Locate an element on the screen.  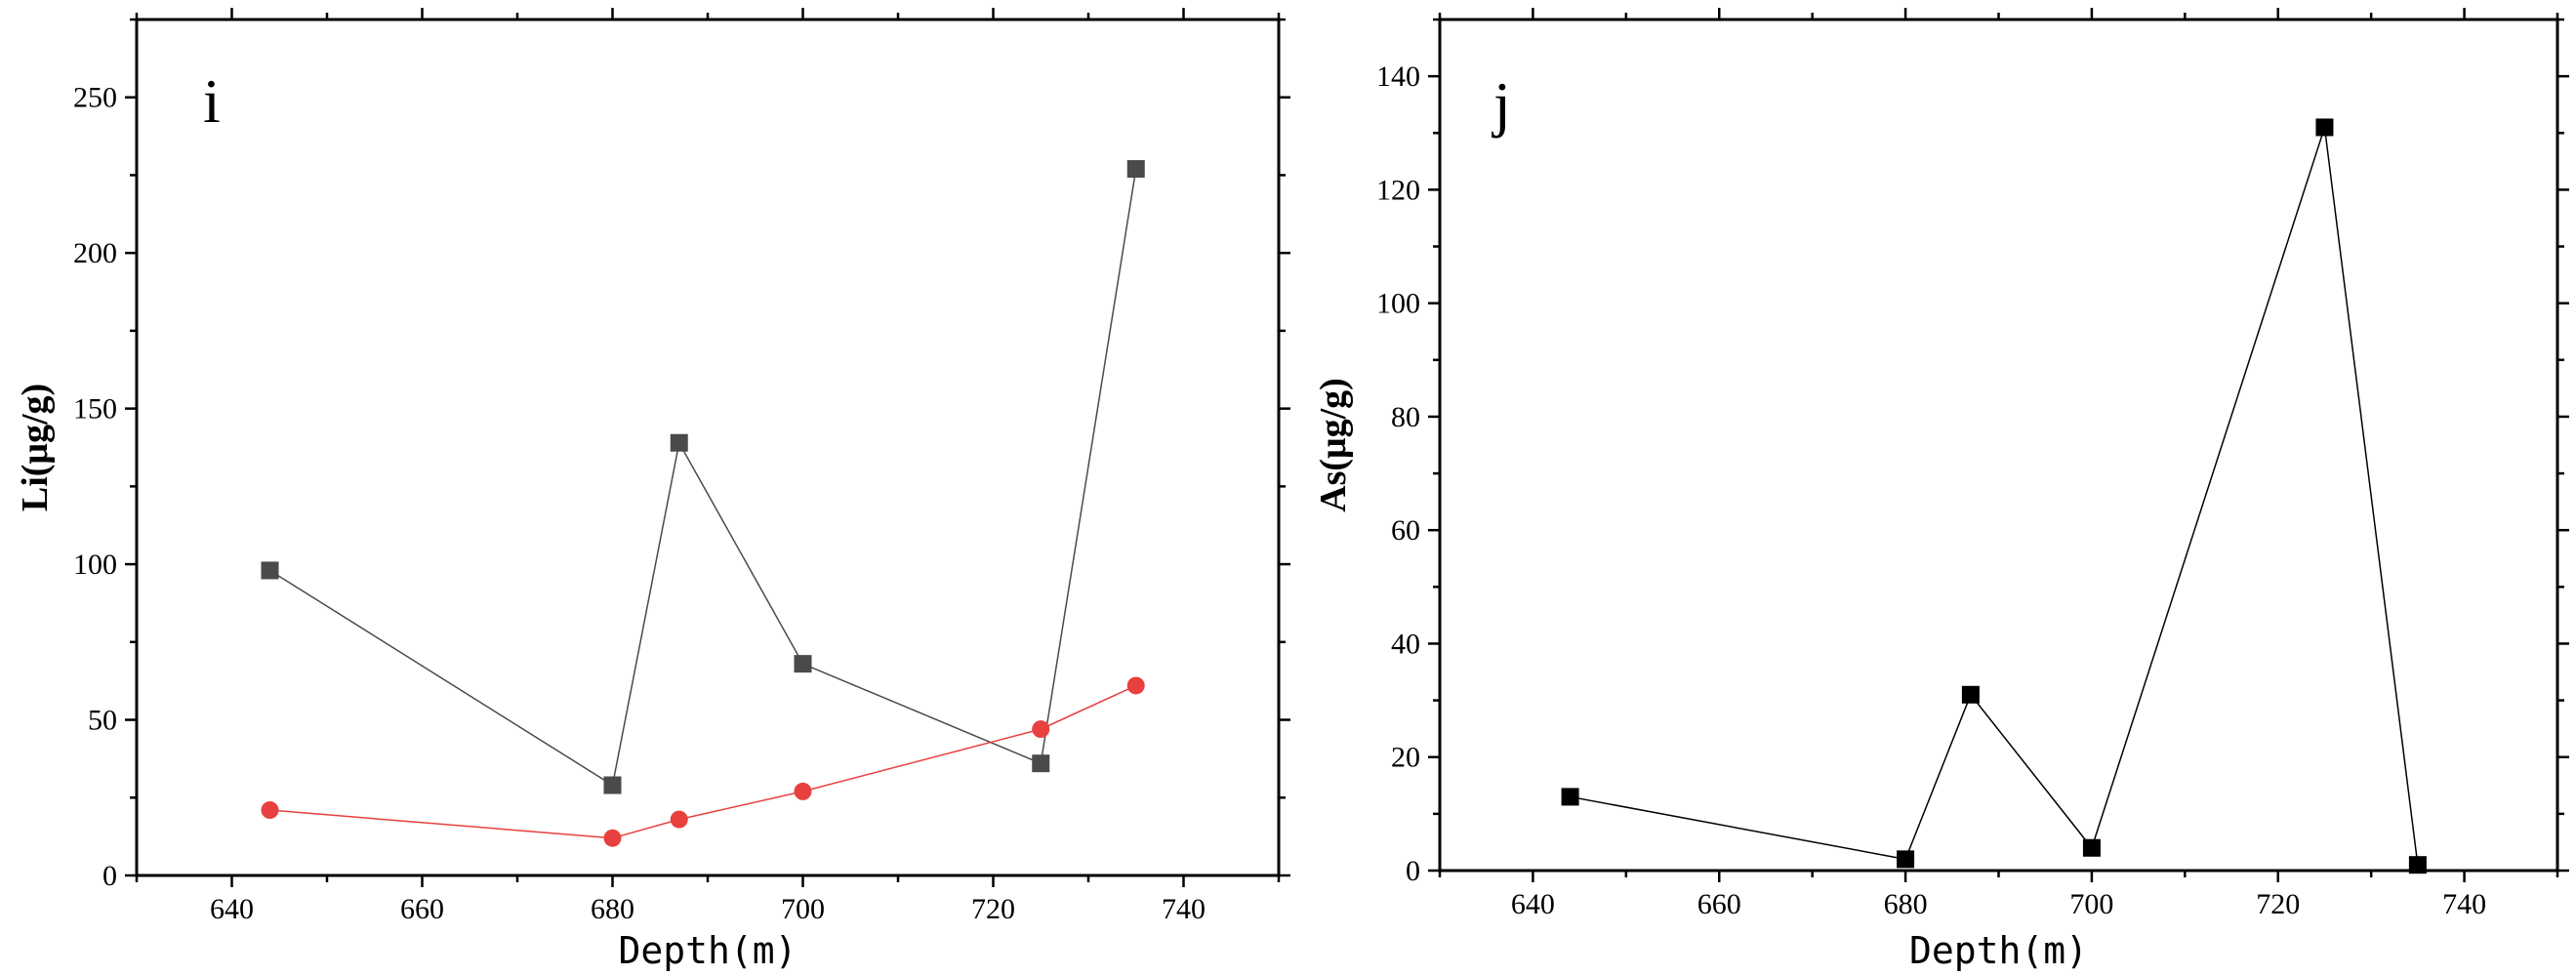
y-tick-label: 40 is located at coordinates (1405, 644).